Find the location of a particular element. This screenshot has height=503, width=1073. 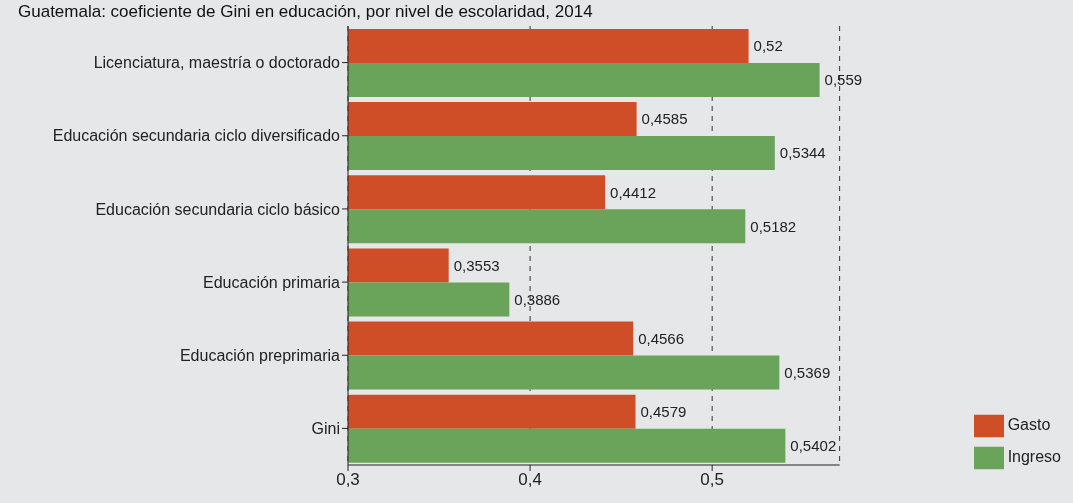

legend-label: Ingreso is located at coordinates (1034, 456).